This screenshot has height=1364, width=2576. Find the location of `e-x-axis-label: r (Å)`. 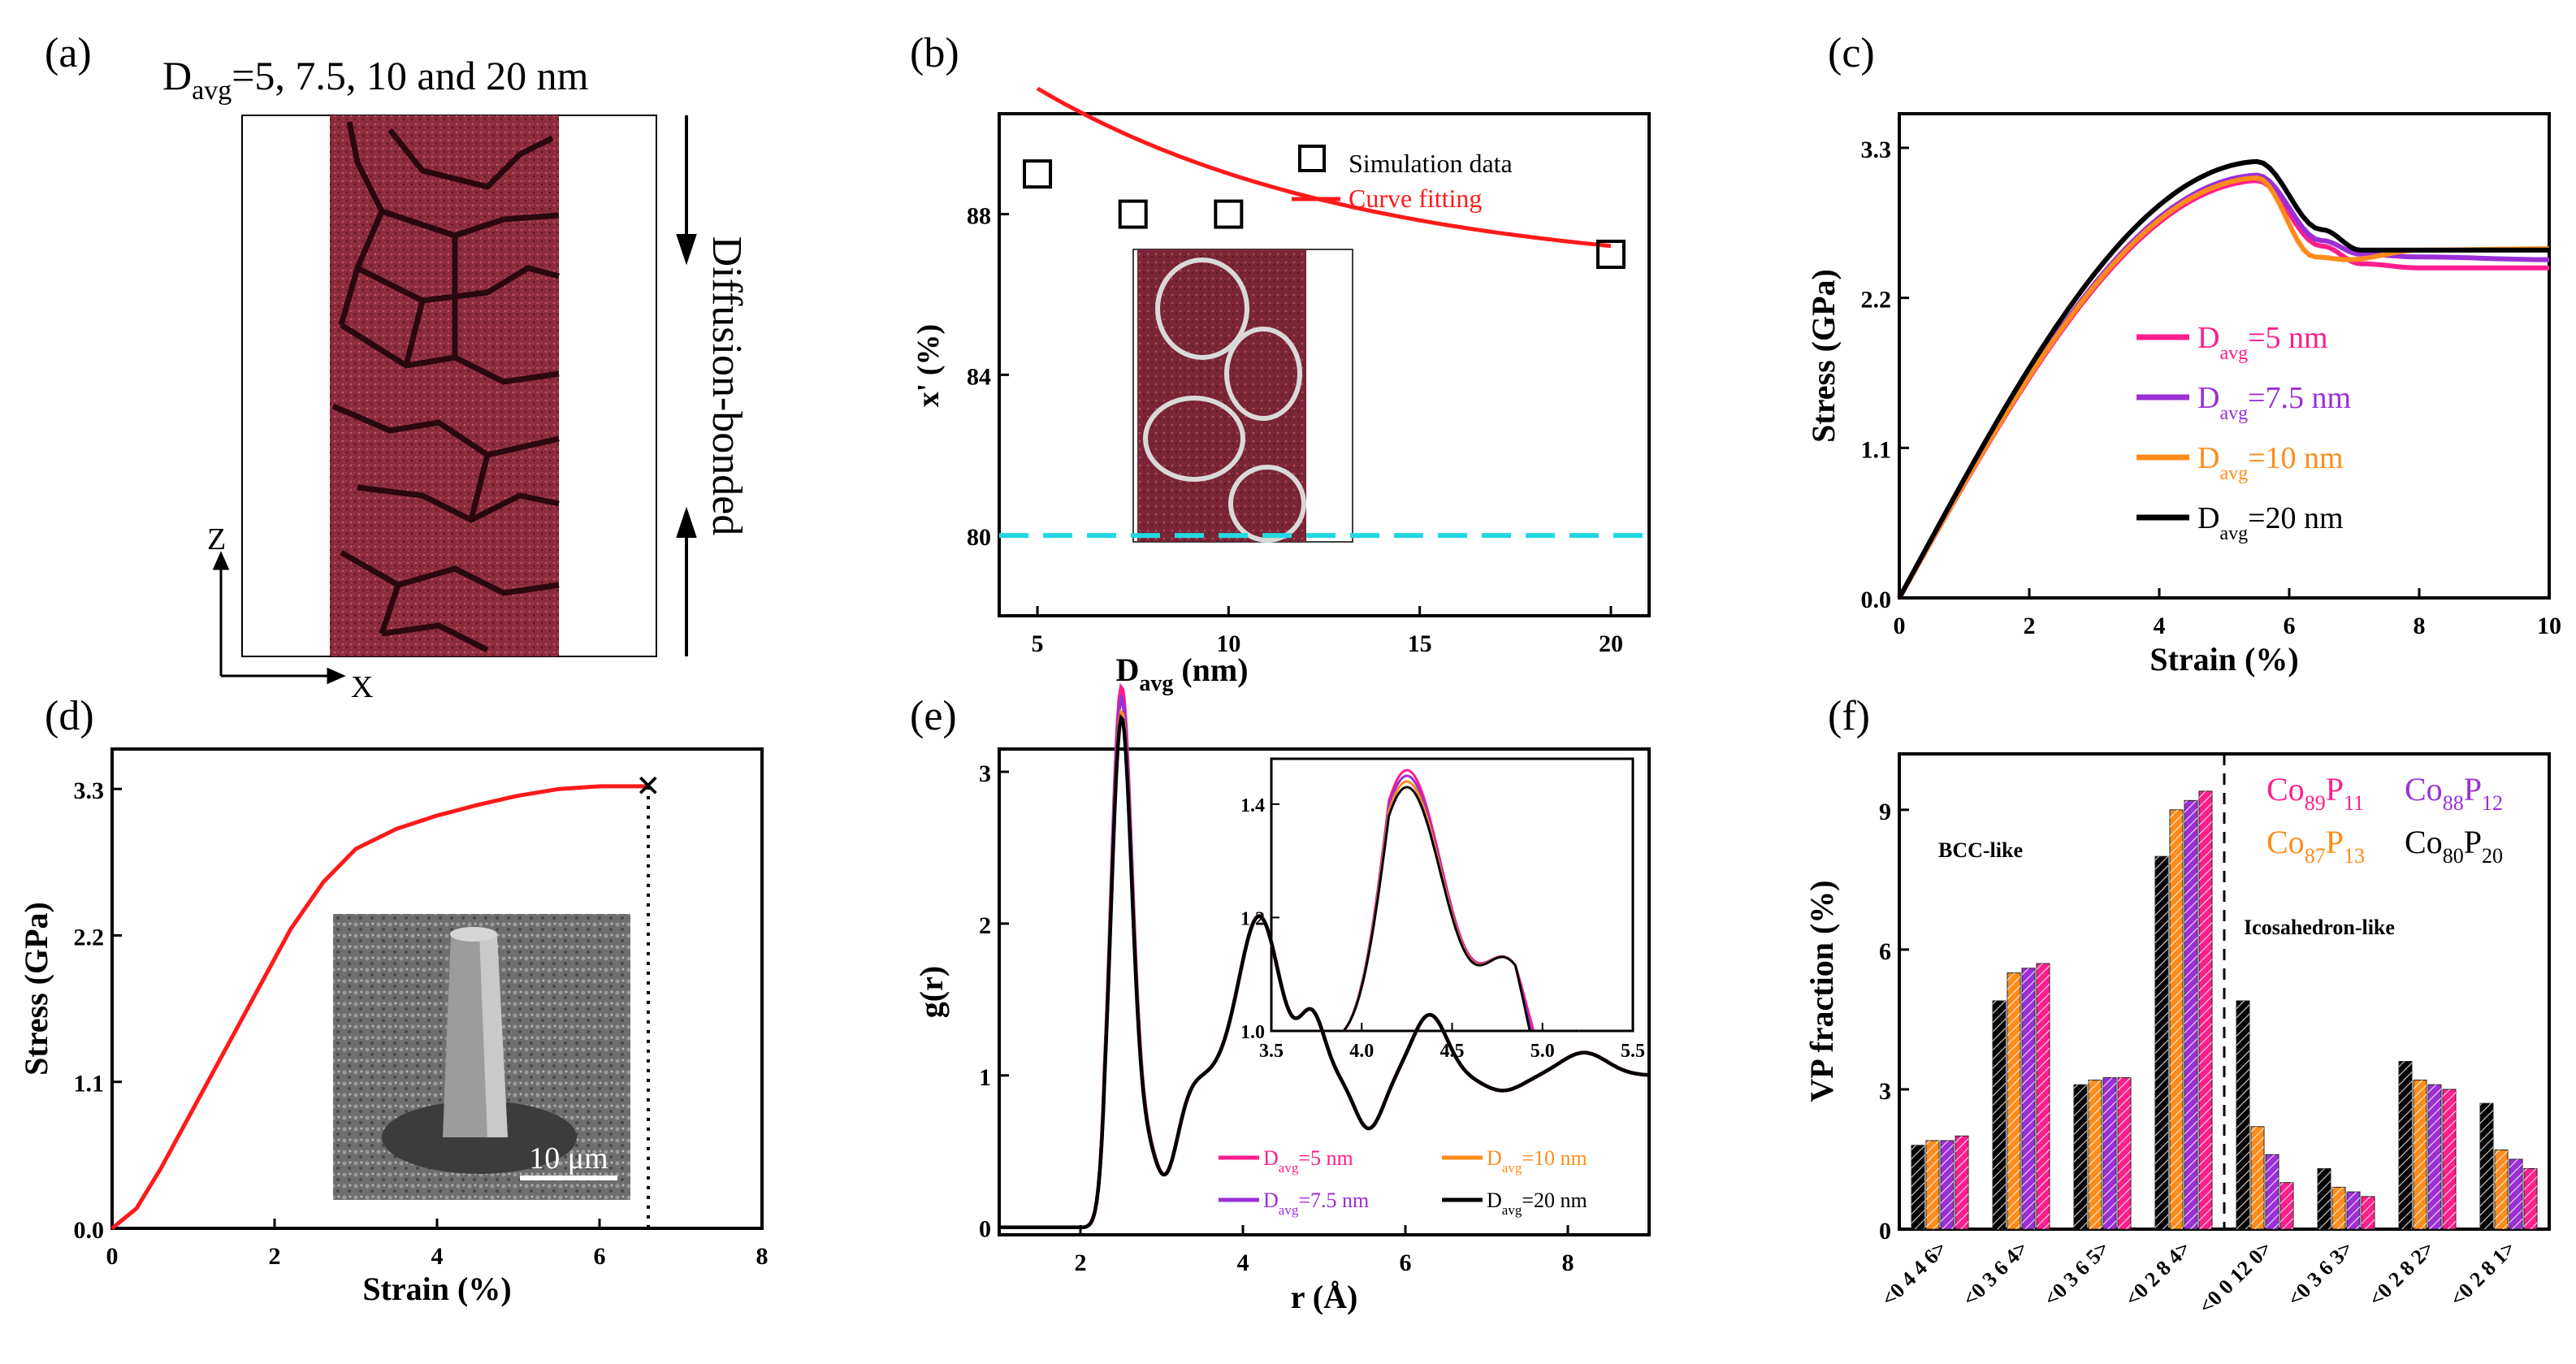

e-x-axis-label: r (Å) is located at coordinates (1324, 1297).